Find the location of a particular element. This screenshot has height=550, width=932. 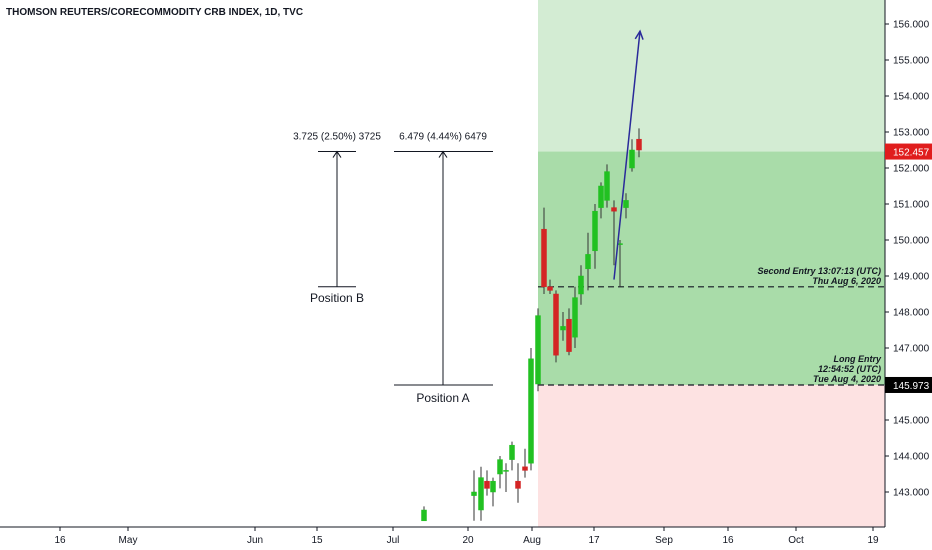

price-tick-label: 155.000 is located at coordinates (911, 61).